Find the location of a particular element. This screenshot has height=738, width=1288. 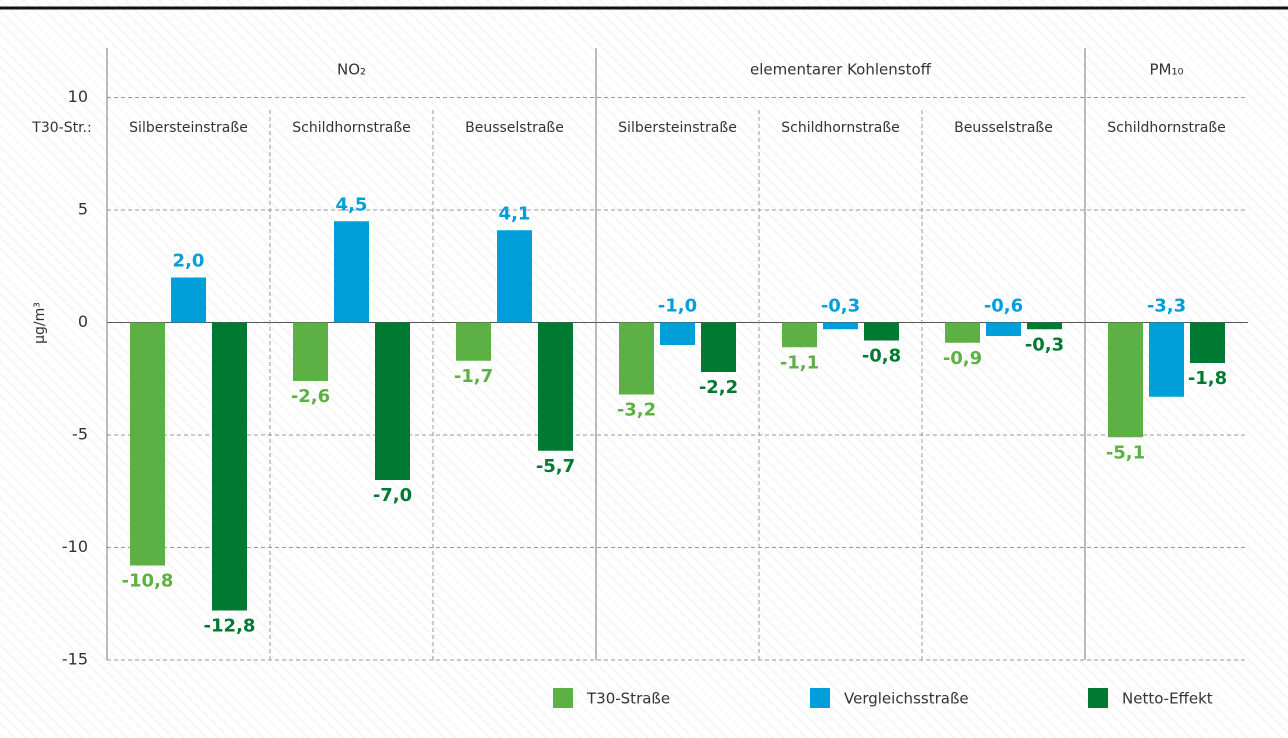

value-label: -5,1 is located at coordinates (1125, 452).